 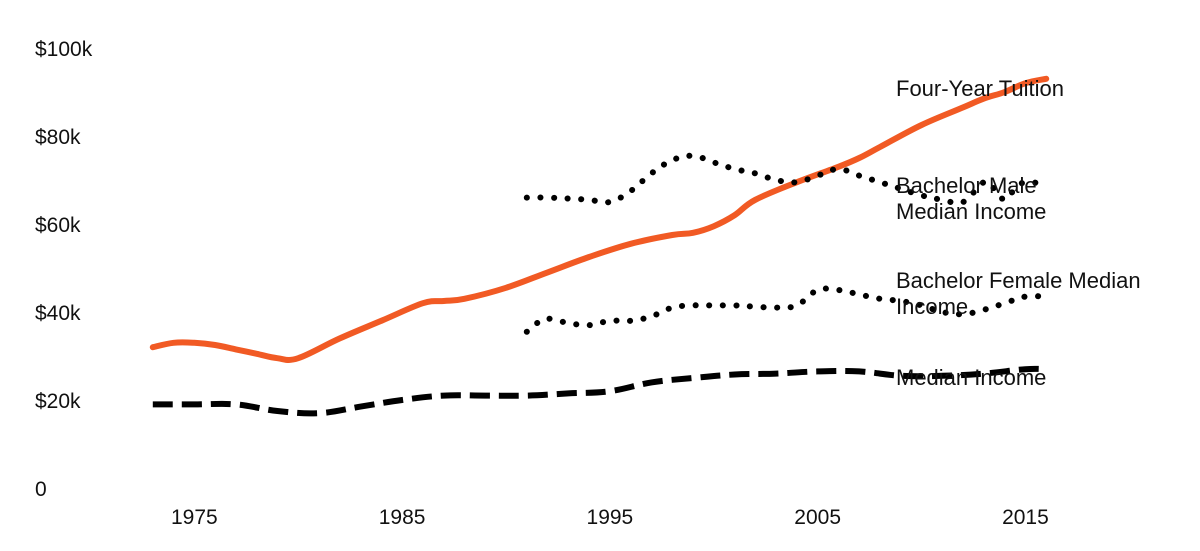 What do you see at coordinates (980, 88) in the screenshot?
I see `series-label-four-year-tuition: Four-Year Tuition` at bounding box center [980, 88].